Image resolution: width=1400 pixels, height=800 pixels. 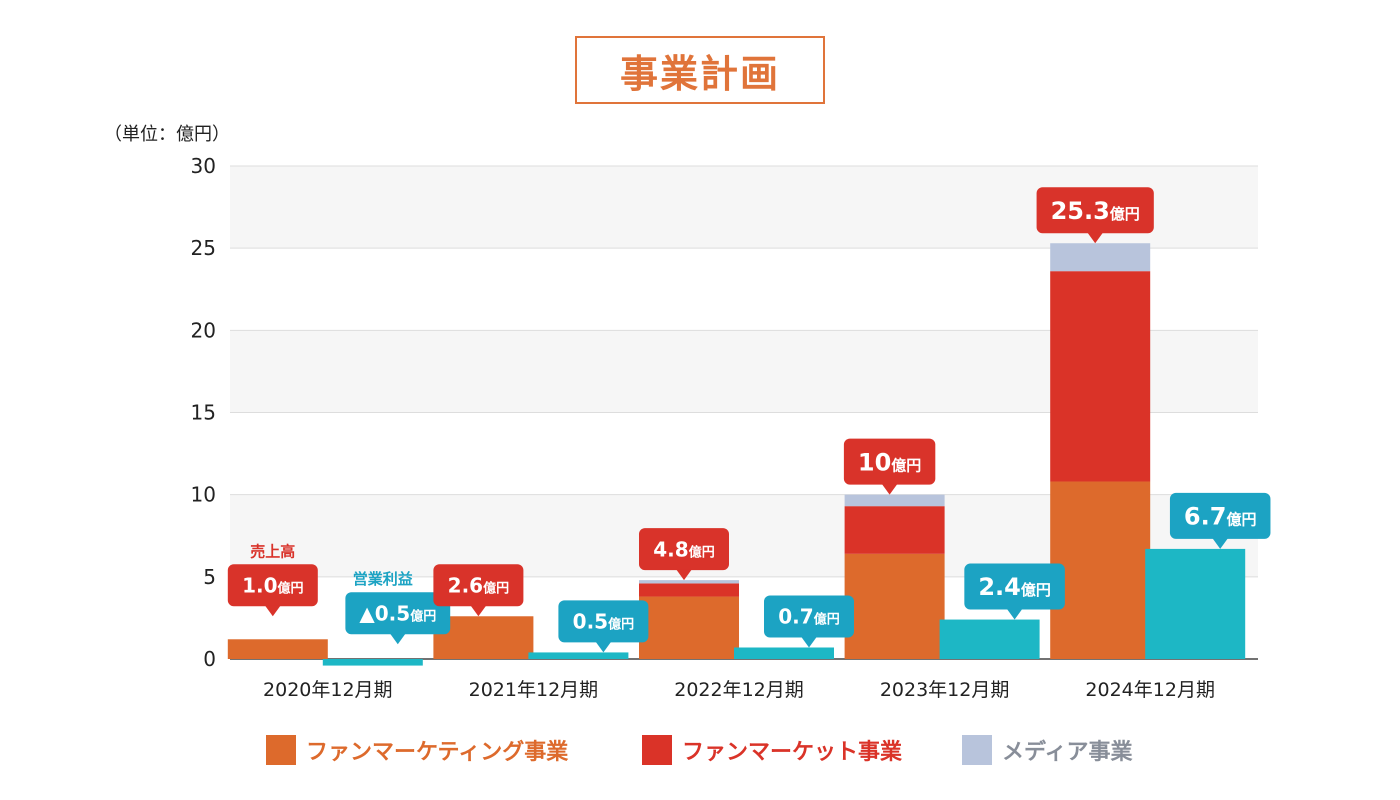 What do you see at coordinates (272, 611) in the screenshot?
I see `revenue-callout-0-pointer` at bounding box center [272, 611].